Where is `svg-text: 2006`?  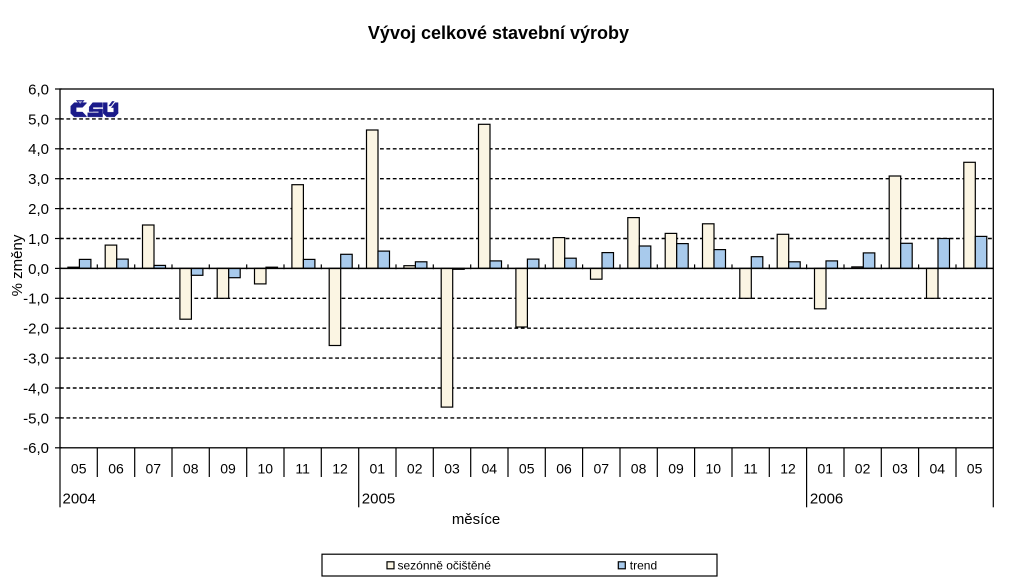
svg-text: 2006 is located at coordinates (826, 499).